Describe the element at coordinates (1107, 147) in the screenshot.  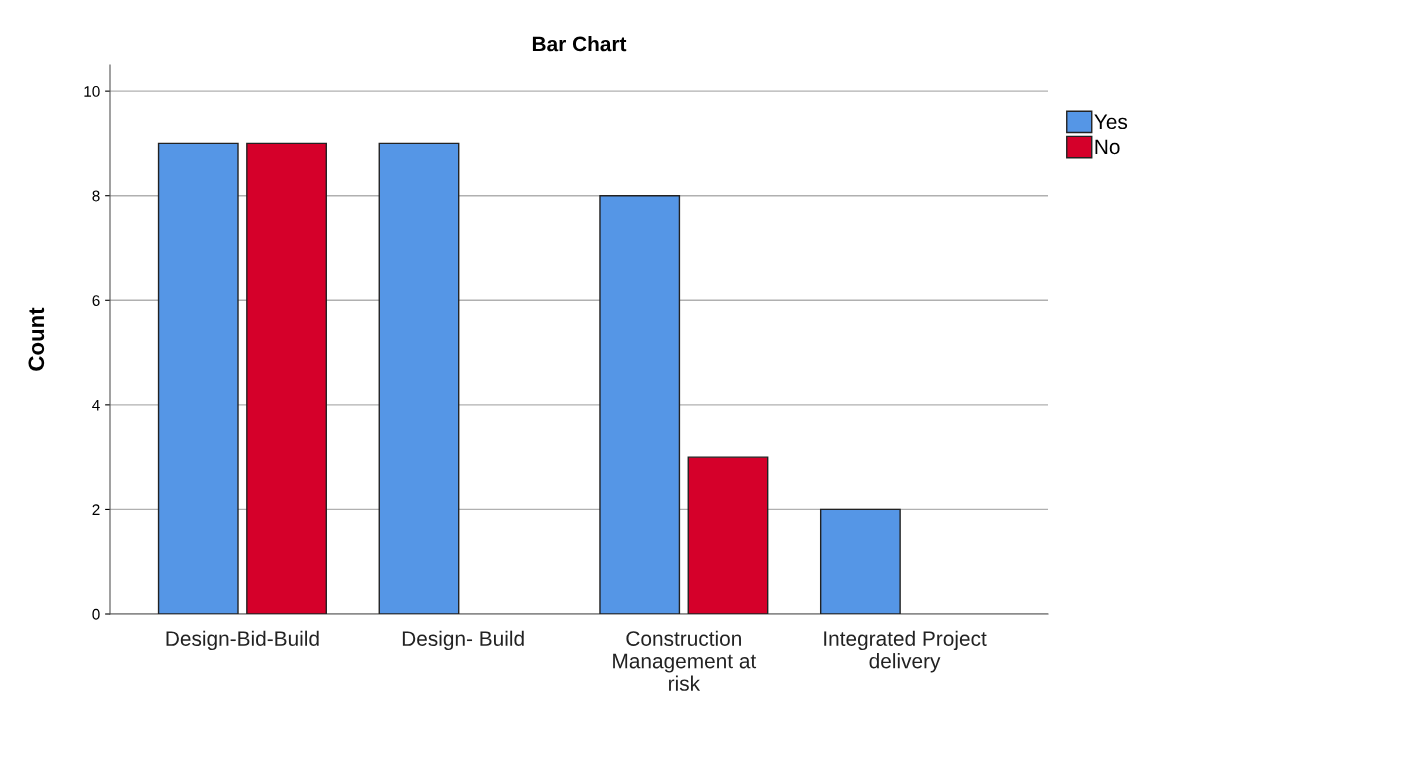
I see `legend-label: No` at that location.